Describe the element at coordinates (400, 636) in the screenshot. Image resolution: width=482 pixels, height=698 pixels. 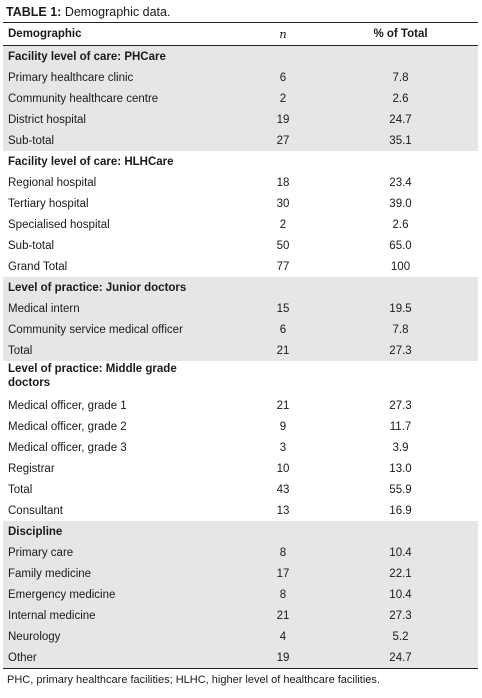
I see `row-percent: 5.2` at that location.